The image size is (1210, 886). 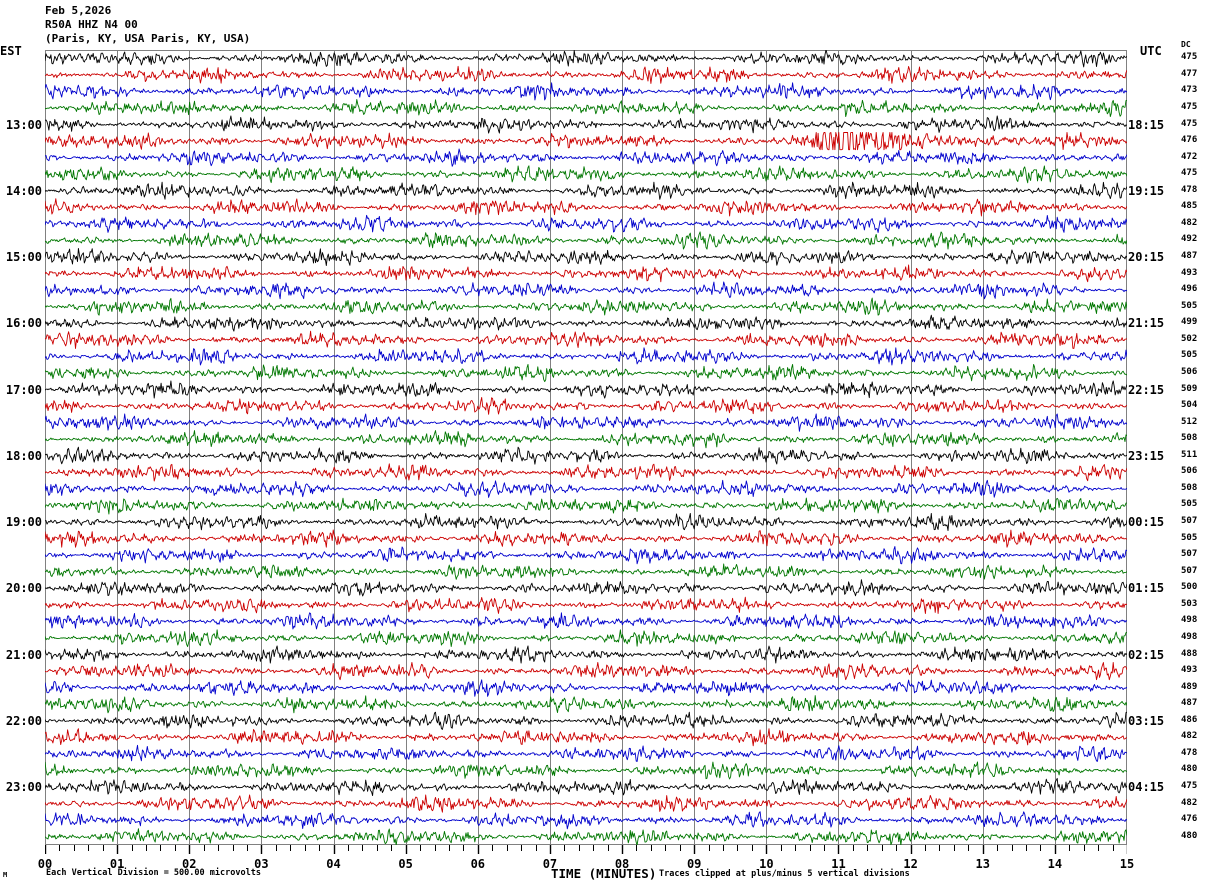 What do you see at coordinates (1189, 206) in the screenshot?
I see `dc-value: 485` at bounding box center [1189, 206].